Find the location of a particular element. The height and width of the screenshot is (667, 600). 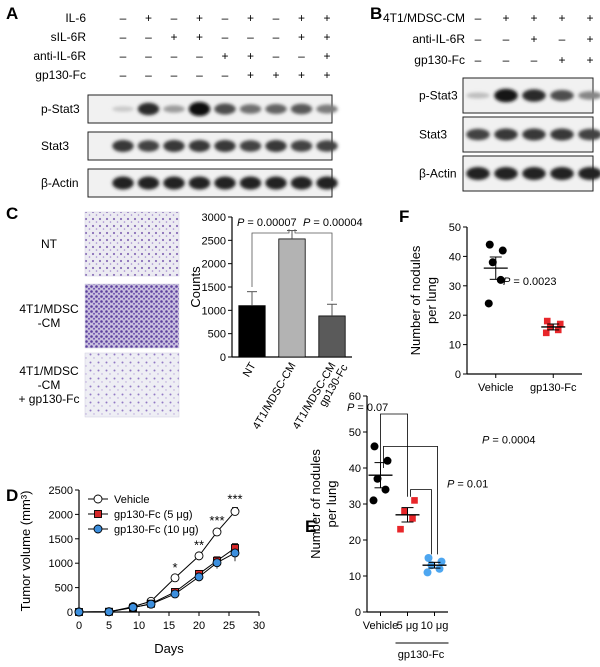

condition-label: IL-6 is located at coordinates (75, 18).